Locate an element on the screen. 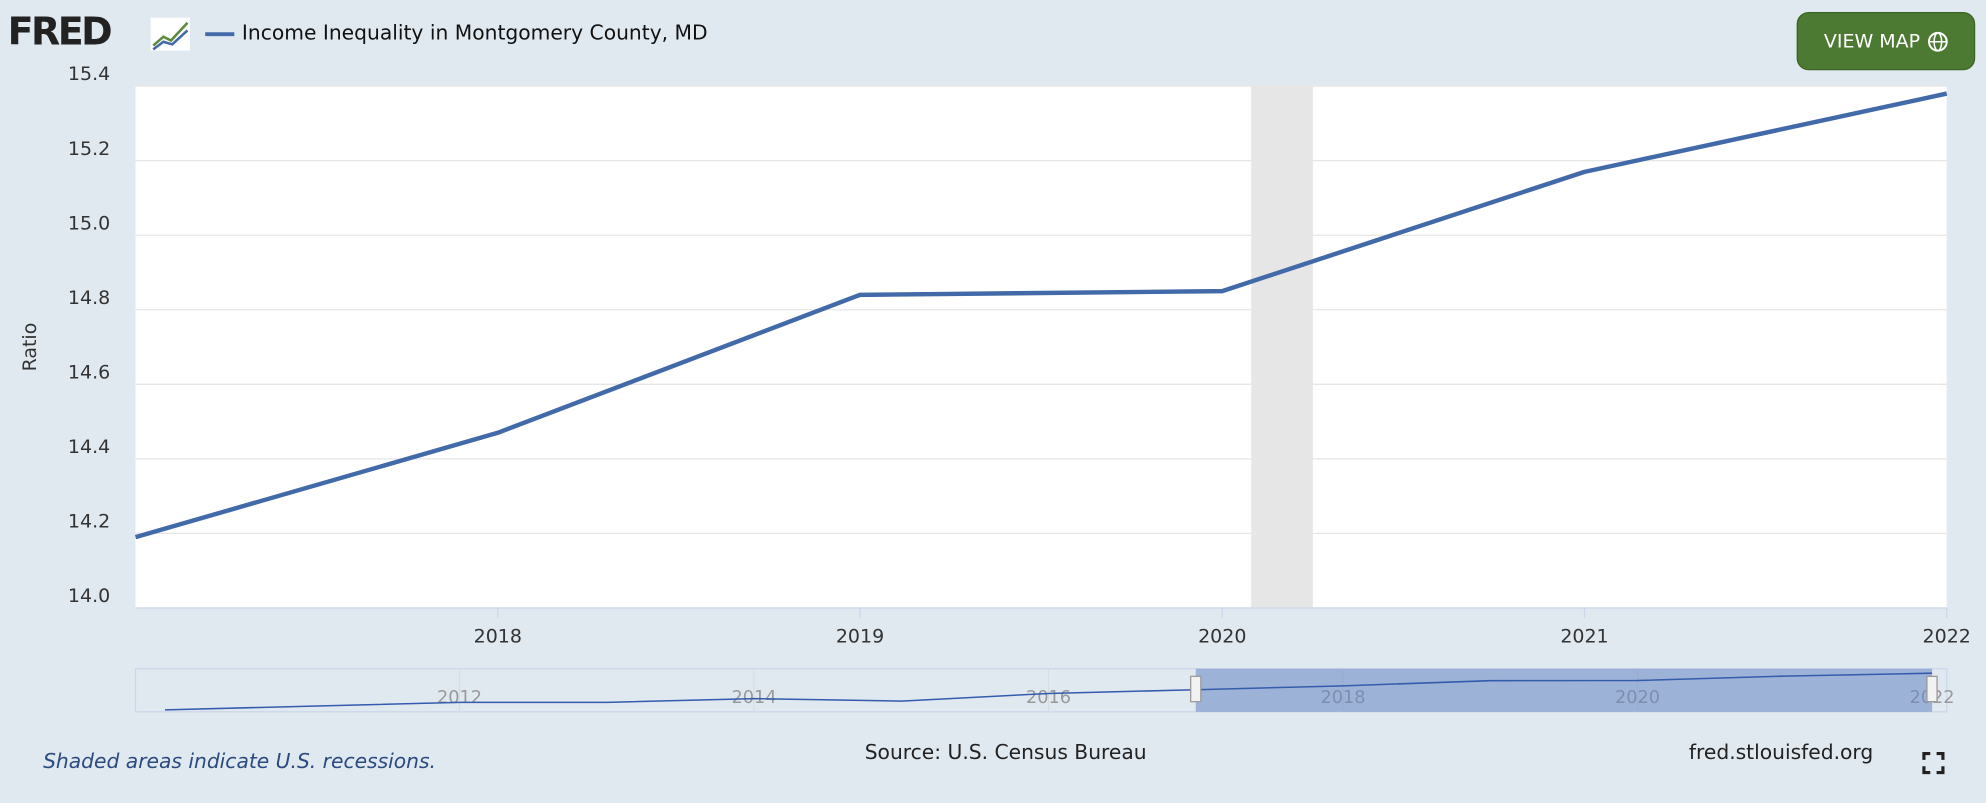 The height and width of the screenshot is (803, 1986). source: Source: U.S. Census Bureau is located at coordinates (1006, 752).